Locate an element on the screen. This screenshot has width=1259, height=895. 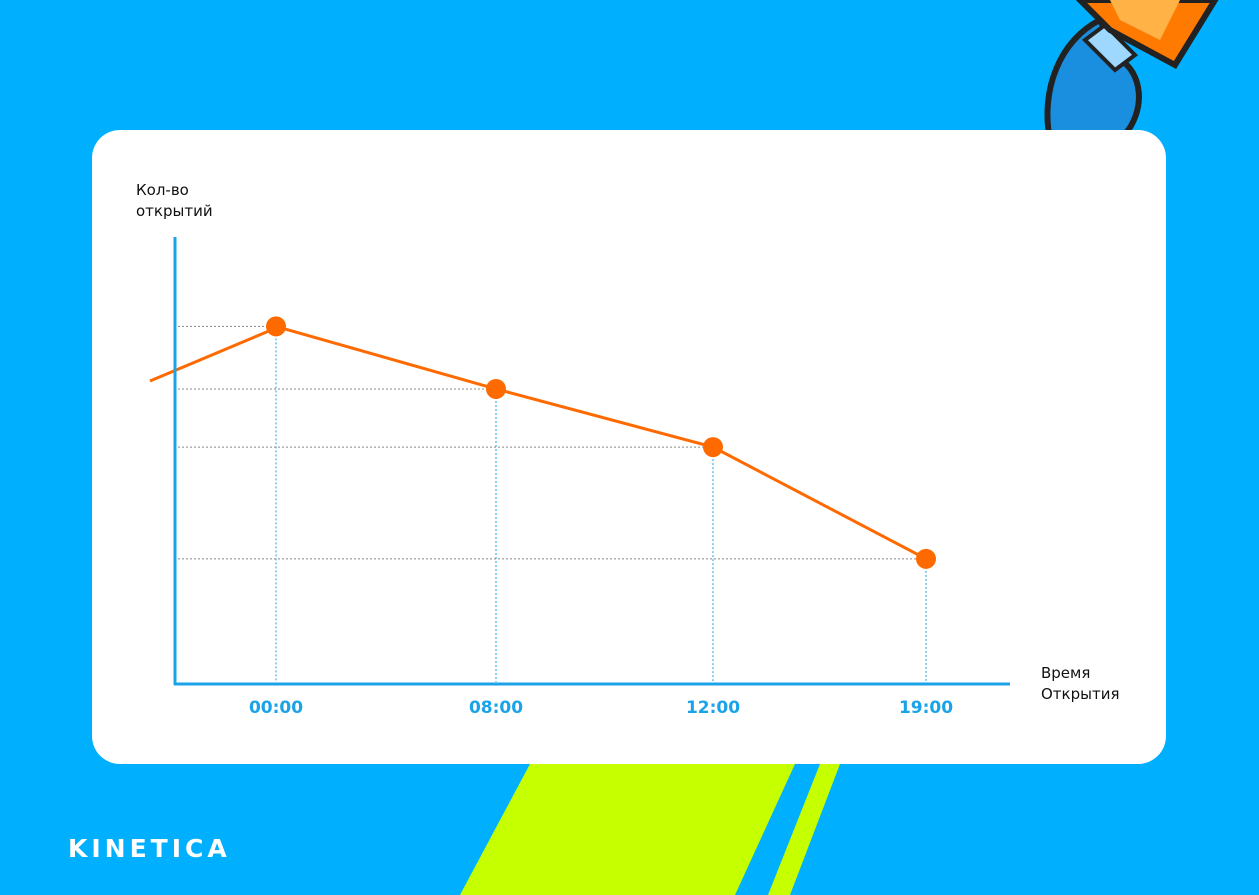
data-line is located at coordinates (601, 442).